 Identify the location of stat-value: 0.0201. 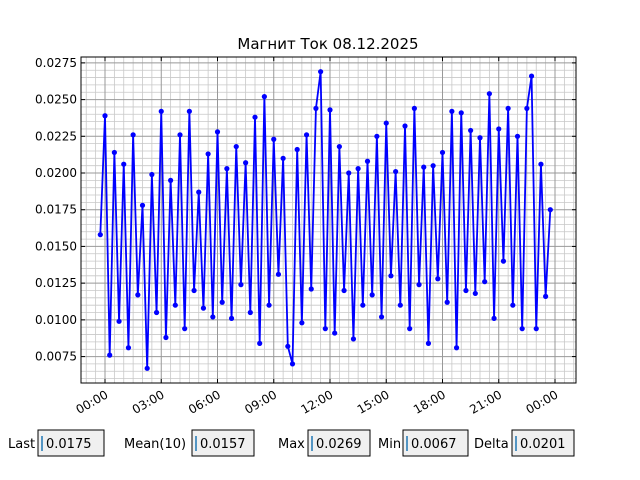
(543, 444).